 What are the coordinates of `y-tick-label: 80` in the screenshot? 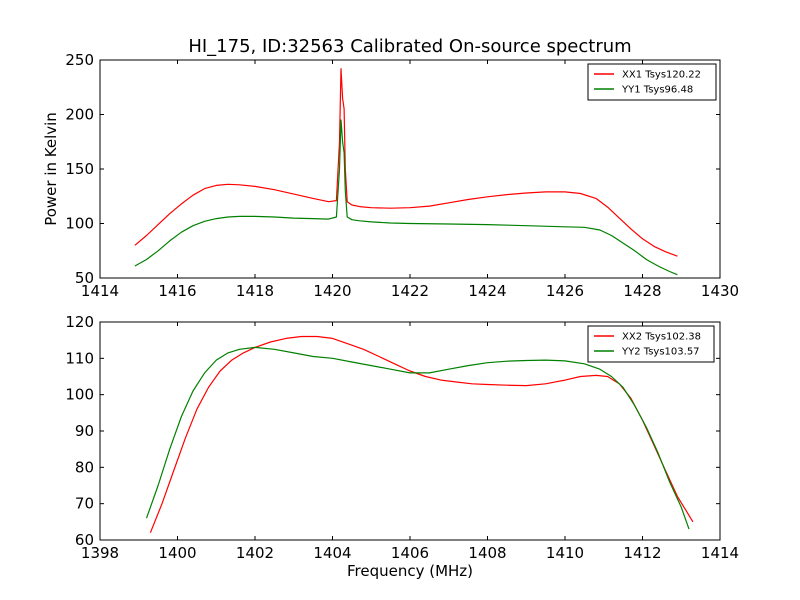 It's located at (84, 467).